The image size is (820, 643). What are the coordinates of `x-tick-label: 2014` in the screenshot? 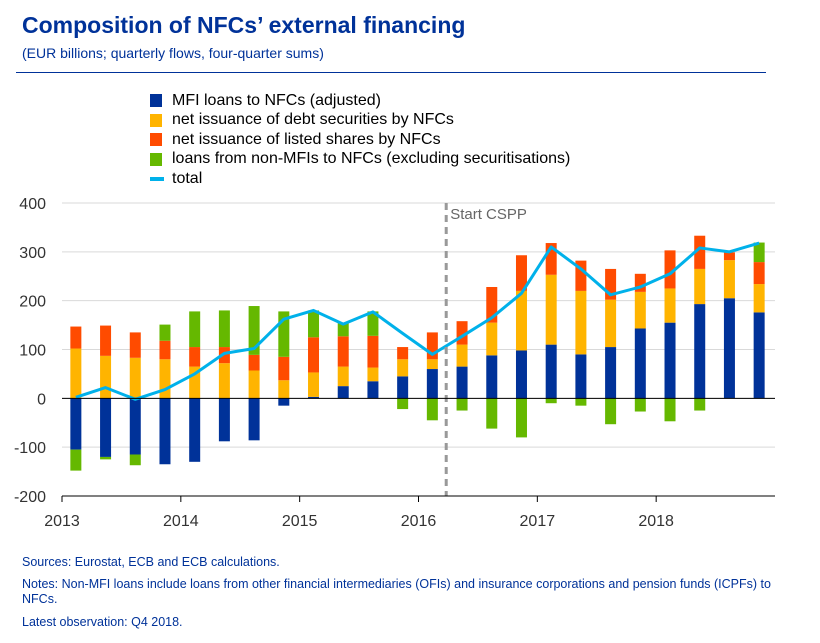 It's located at (181, 521).